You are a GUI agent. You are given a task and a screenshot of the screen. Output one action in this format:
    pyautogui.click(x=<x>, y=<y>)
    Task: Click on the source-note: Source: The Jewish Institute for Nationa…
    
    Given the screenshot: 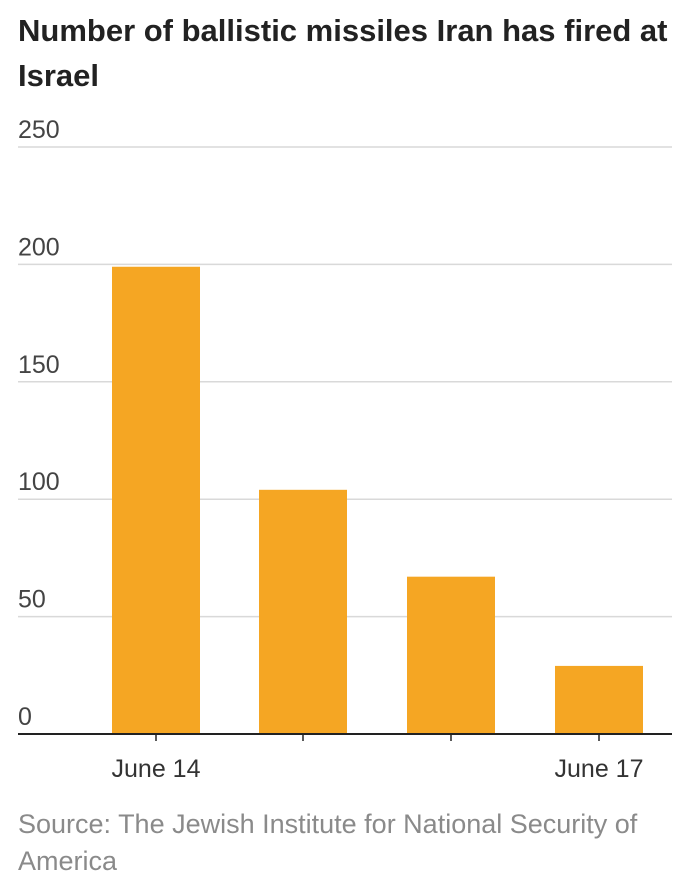 What is the action you would take?
    pyautogui.click(x=328, y=842)
    